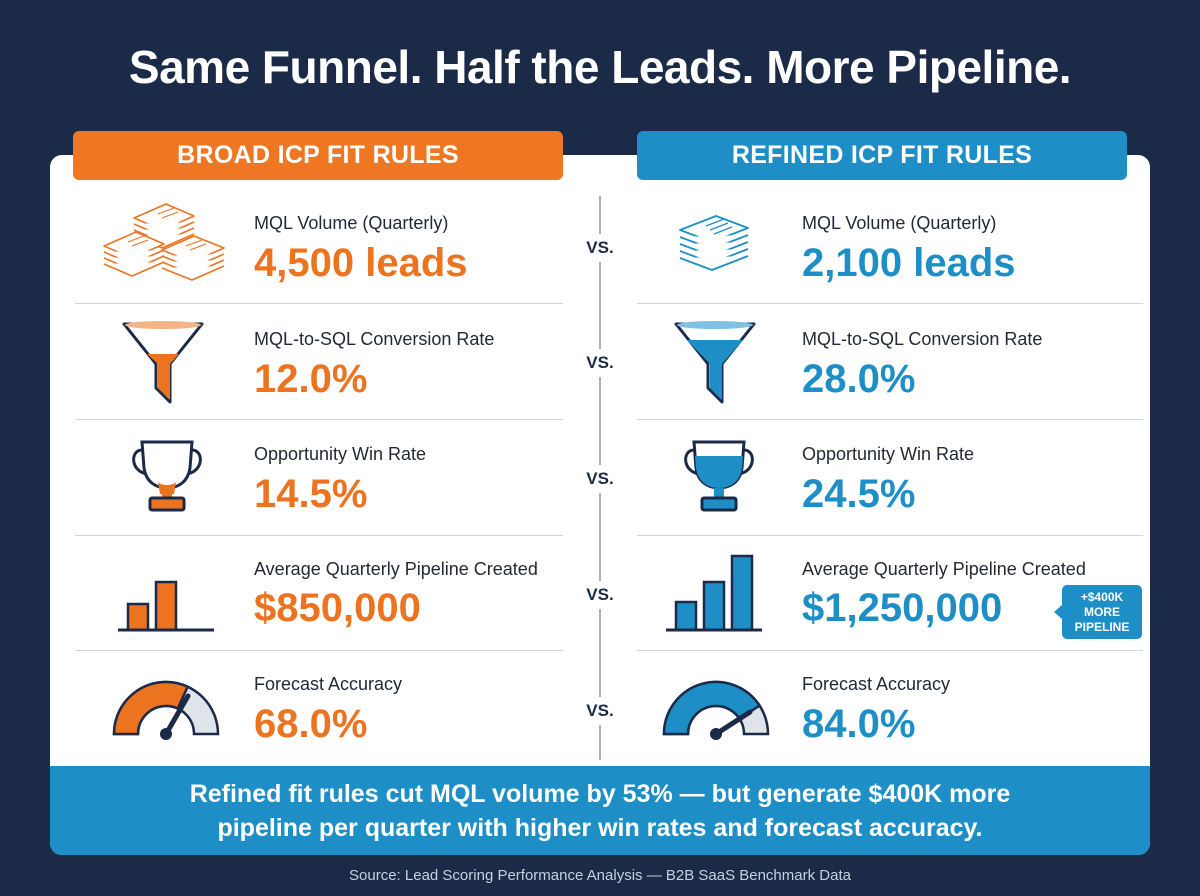 Image resolution: width=1200 pixels, height=896 pixels. Describe the element at coordinates (902, 608) in the screenshot. I see `refined-pipeline-value: $1,250,000` at that location.